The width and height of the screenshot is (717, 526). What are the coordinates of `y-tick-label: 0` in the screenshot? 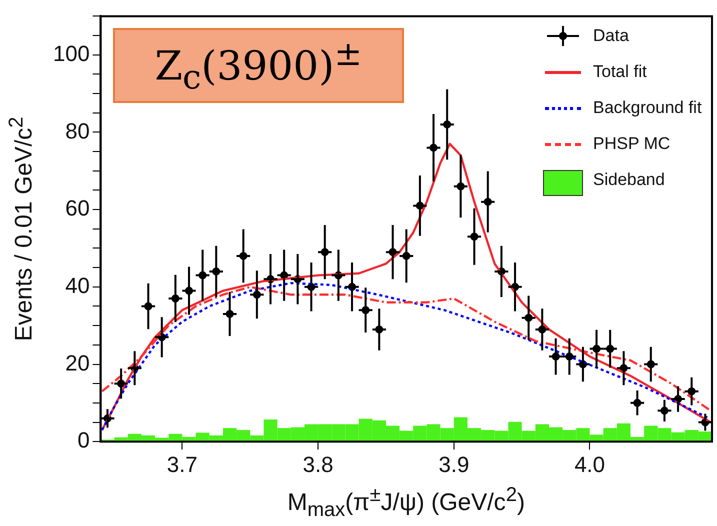 It's located at (83, 440).